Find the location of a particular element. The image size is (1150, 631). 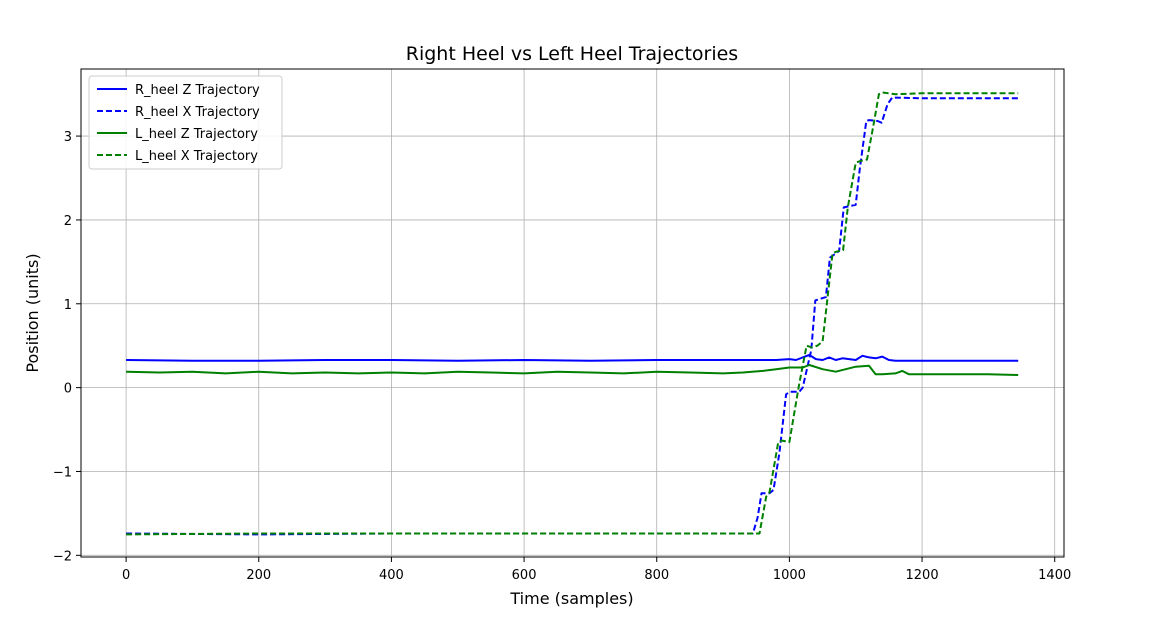

y-tick-label: 3 is located at coordinates (68, 137).